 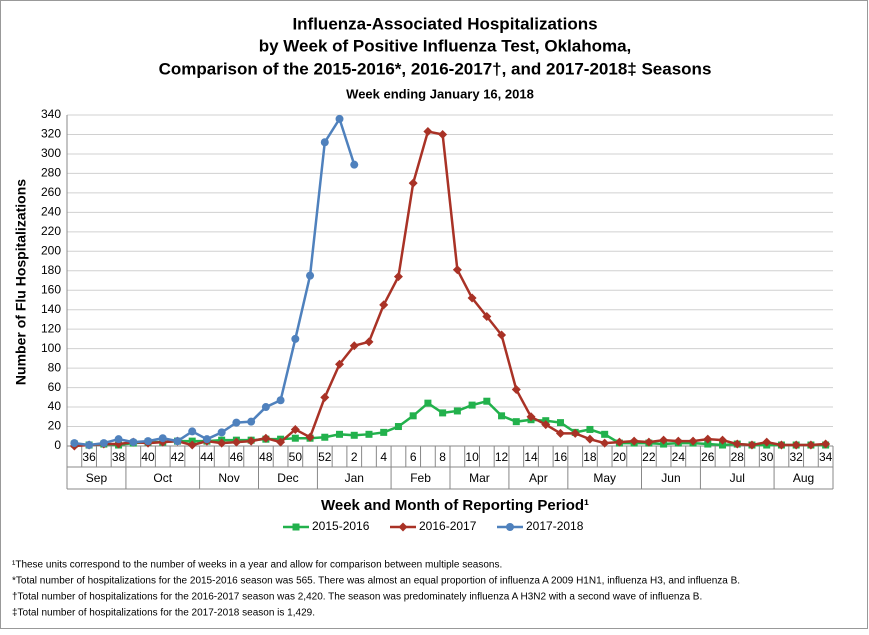 I want to click on x-tick-label: 26, so click(x=708, y=457).